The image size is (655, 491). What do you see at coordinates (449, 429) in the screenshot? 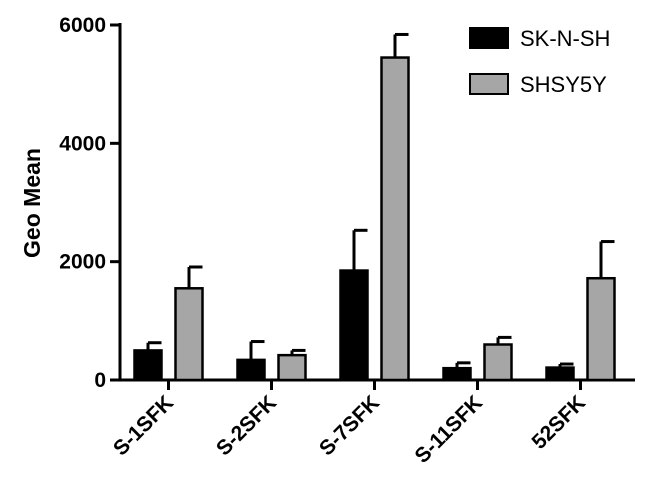
I see `x-tick-label: S-11SFK` at bounding box center [449, 429].